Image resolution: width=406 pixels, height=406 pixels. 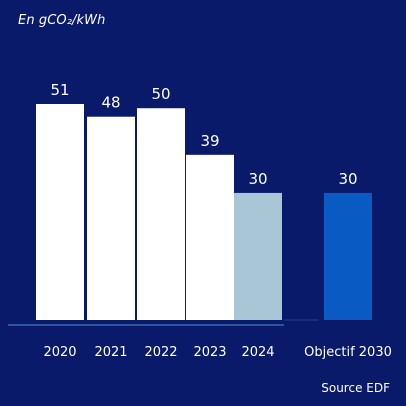 What do you see at coordinates (258, 256) in the screenshot?
I see `bar-2024` at bounding box center [258, 256].